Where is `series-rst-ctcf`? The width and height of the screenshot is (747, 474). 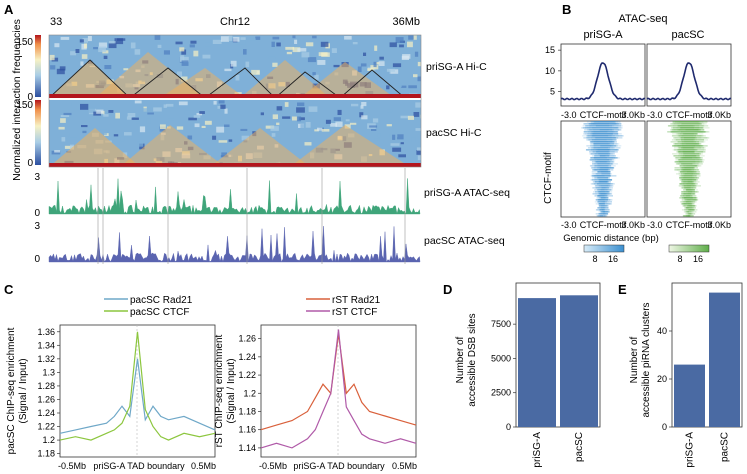 series-rst-ctcf is located at coordinates (338, 389).